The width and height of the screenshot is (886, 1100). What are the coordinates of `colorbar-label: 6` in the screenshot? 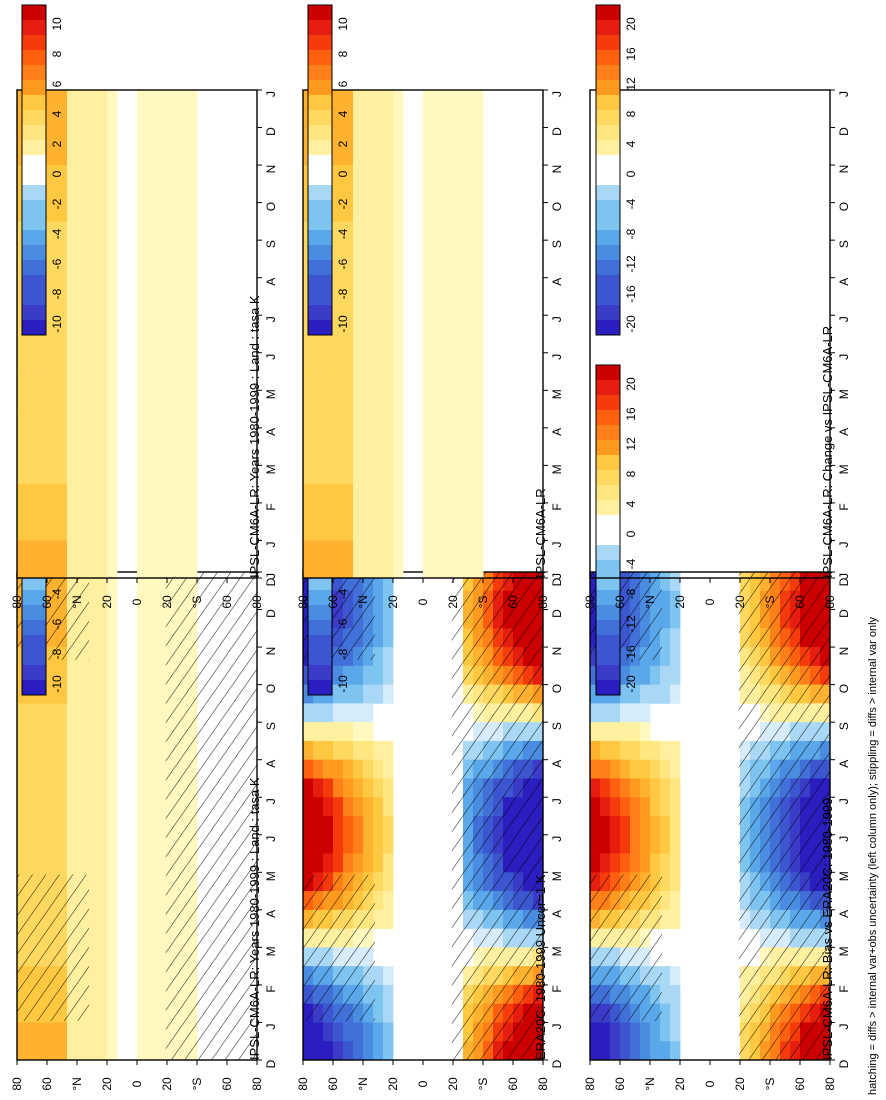 It's located at (343, 83).